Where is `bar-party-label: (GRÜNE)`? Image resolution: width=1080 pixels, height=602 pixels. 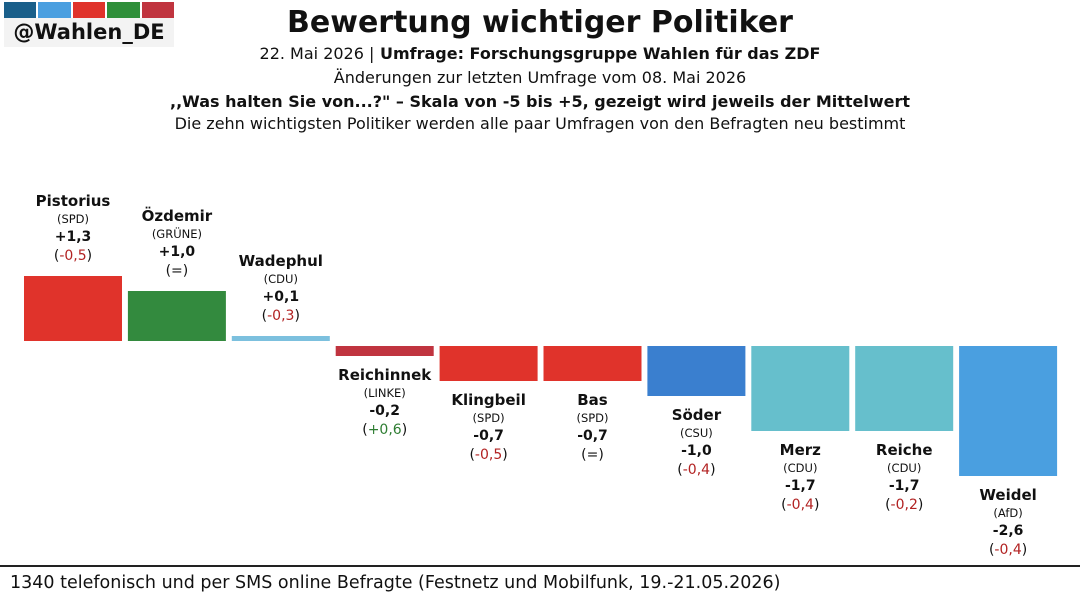
bar-party-label: (GRÜNE) is located at coordinates (177, 233).